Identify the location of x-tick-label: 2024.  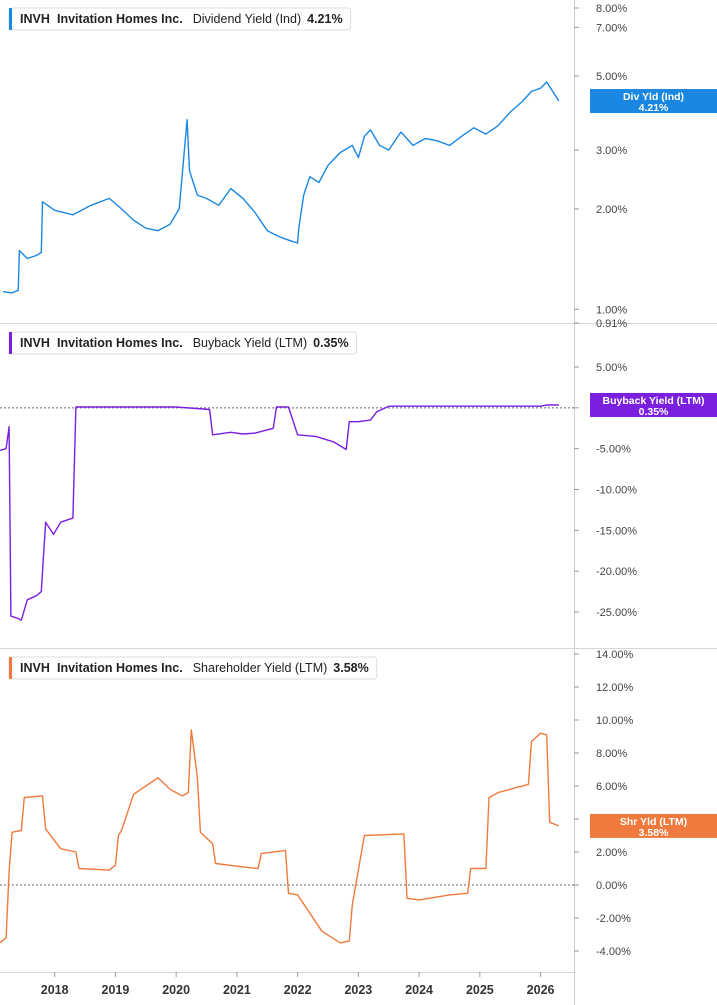
(419, 990).